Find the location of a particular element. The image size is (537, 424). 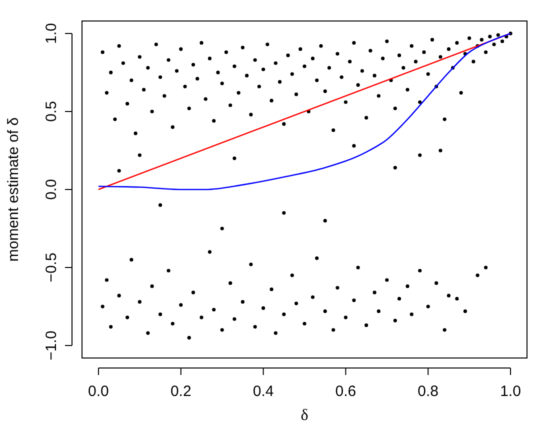

y-axis-title: moment estimate of δ is located at coordinates (13, 189).